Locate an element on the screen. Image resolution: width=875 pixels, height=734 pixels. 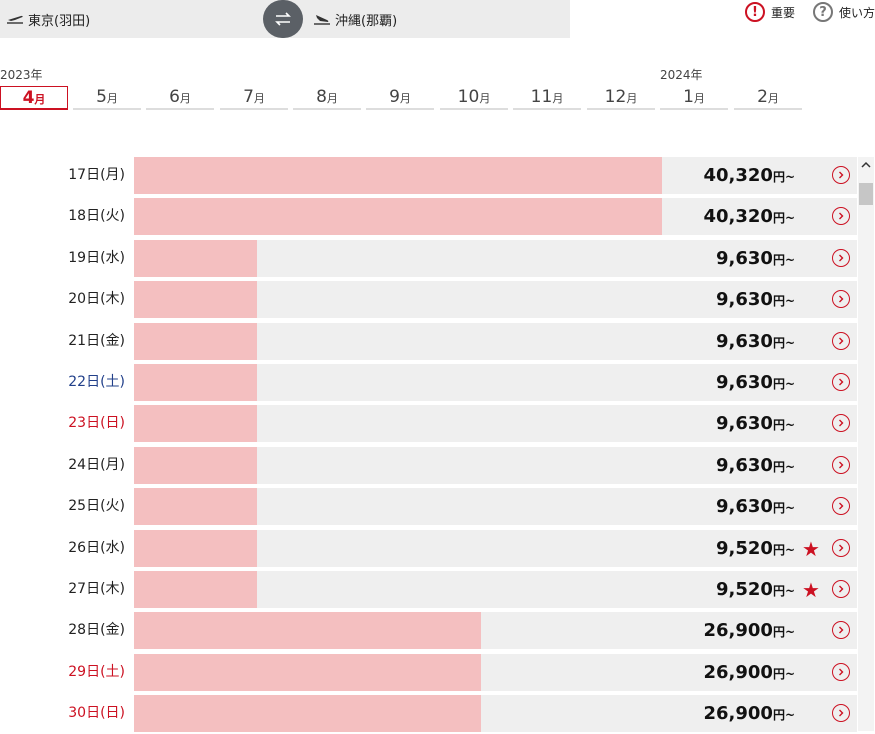
route-bar: 東京(羽田) 沖縄(那覇) is located at coordinates (285, 19).